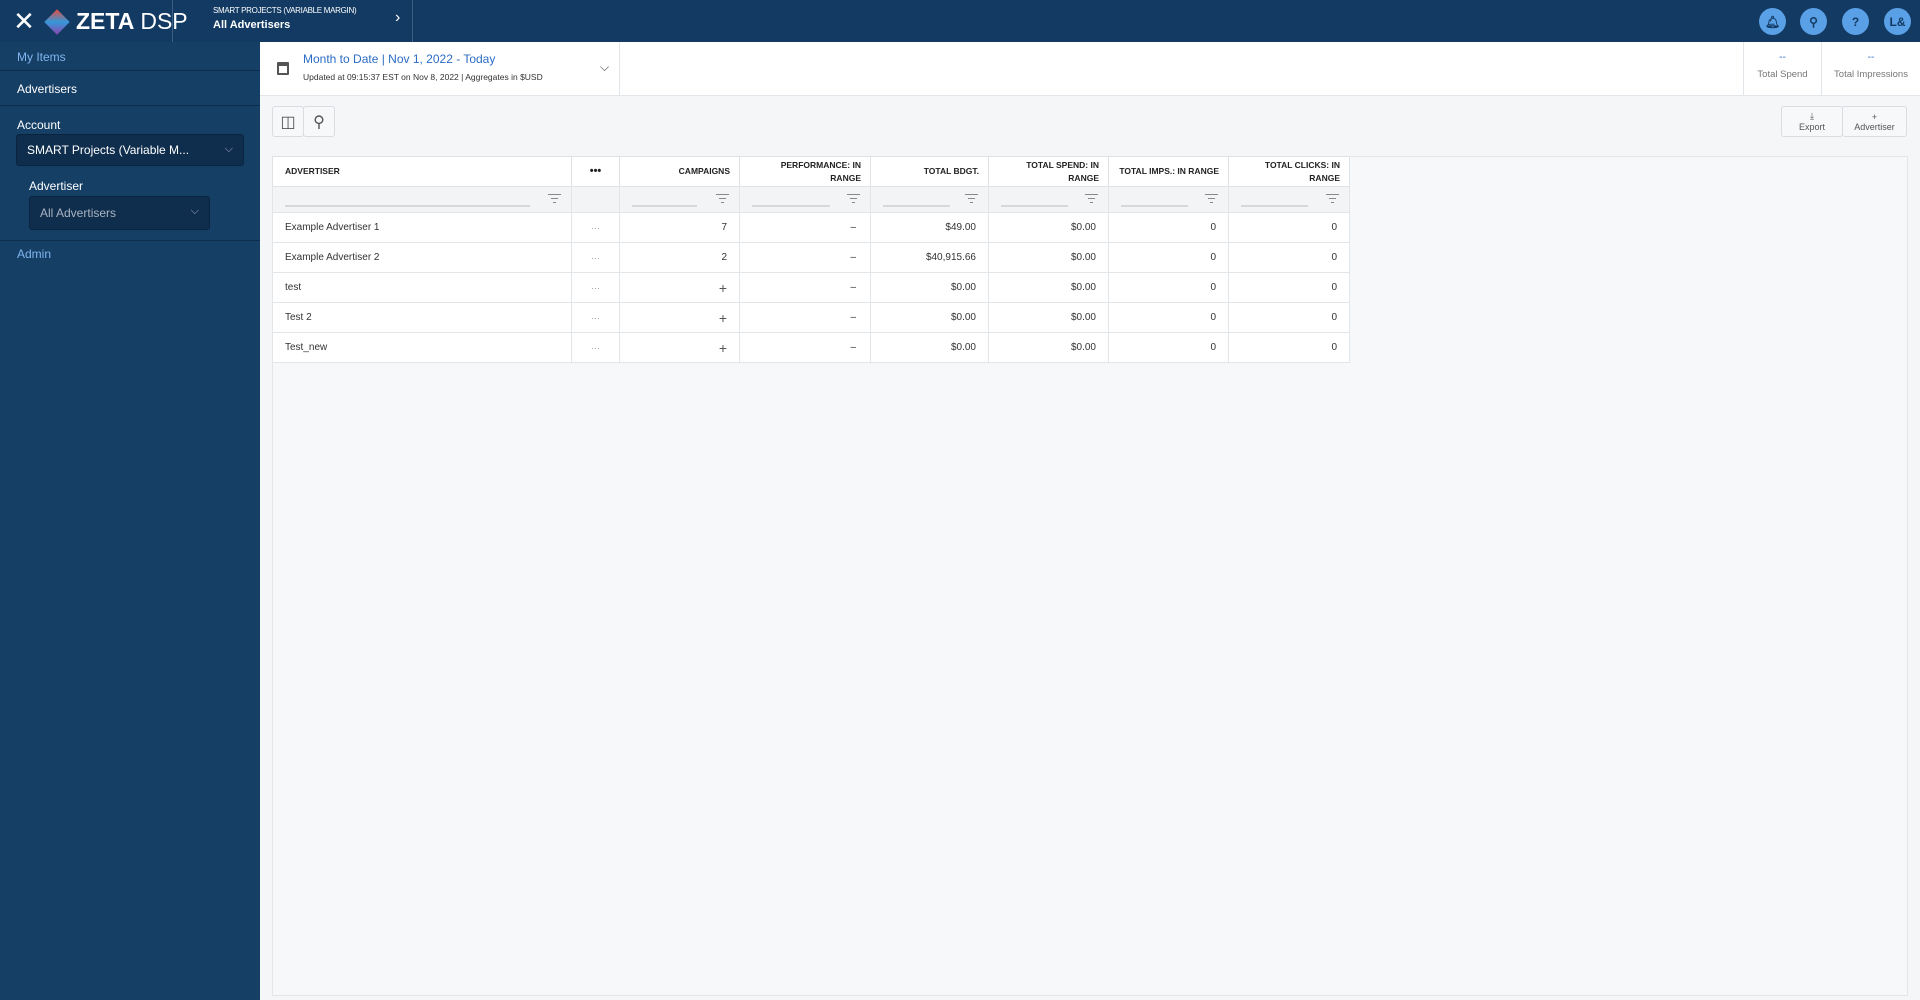 The image size is (1920, 1000). What do you see at coordinates (41, 57) in the screenshot?
I see `sidebar-item-my-items: My Items` at bounding box center [41, 57].